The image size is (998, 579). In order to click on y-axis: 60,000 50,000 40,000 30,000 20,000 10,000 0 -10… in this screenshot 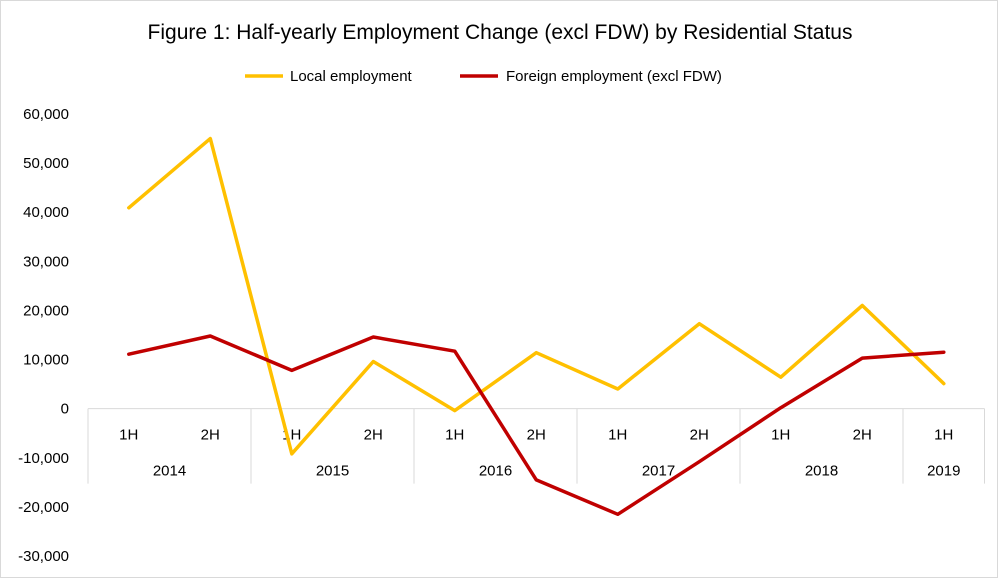, I will do `click(43, 335)`.